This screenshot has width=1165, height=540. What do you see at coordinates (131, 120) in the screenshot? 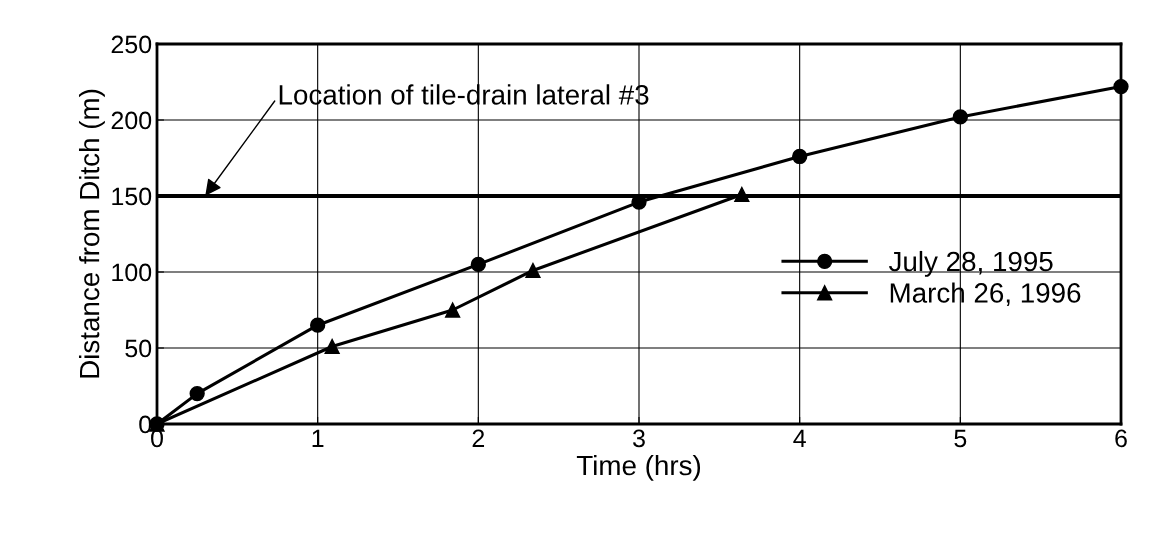
I see `y-tick-label: 200` at bounding box center [131, 120].